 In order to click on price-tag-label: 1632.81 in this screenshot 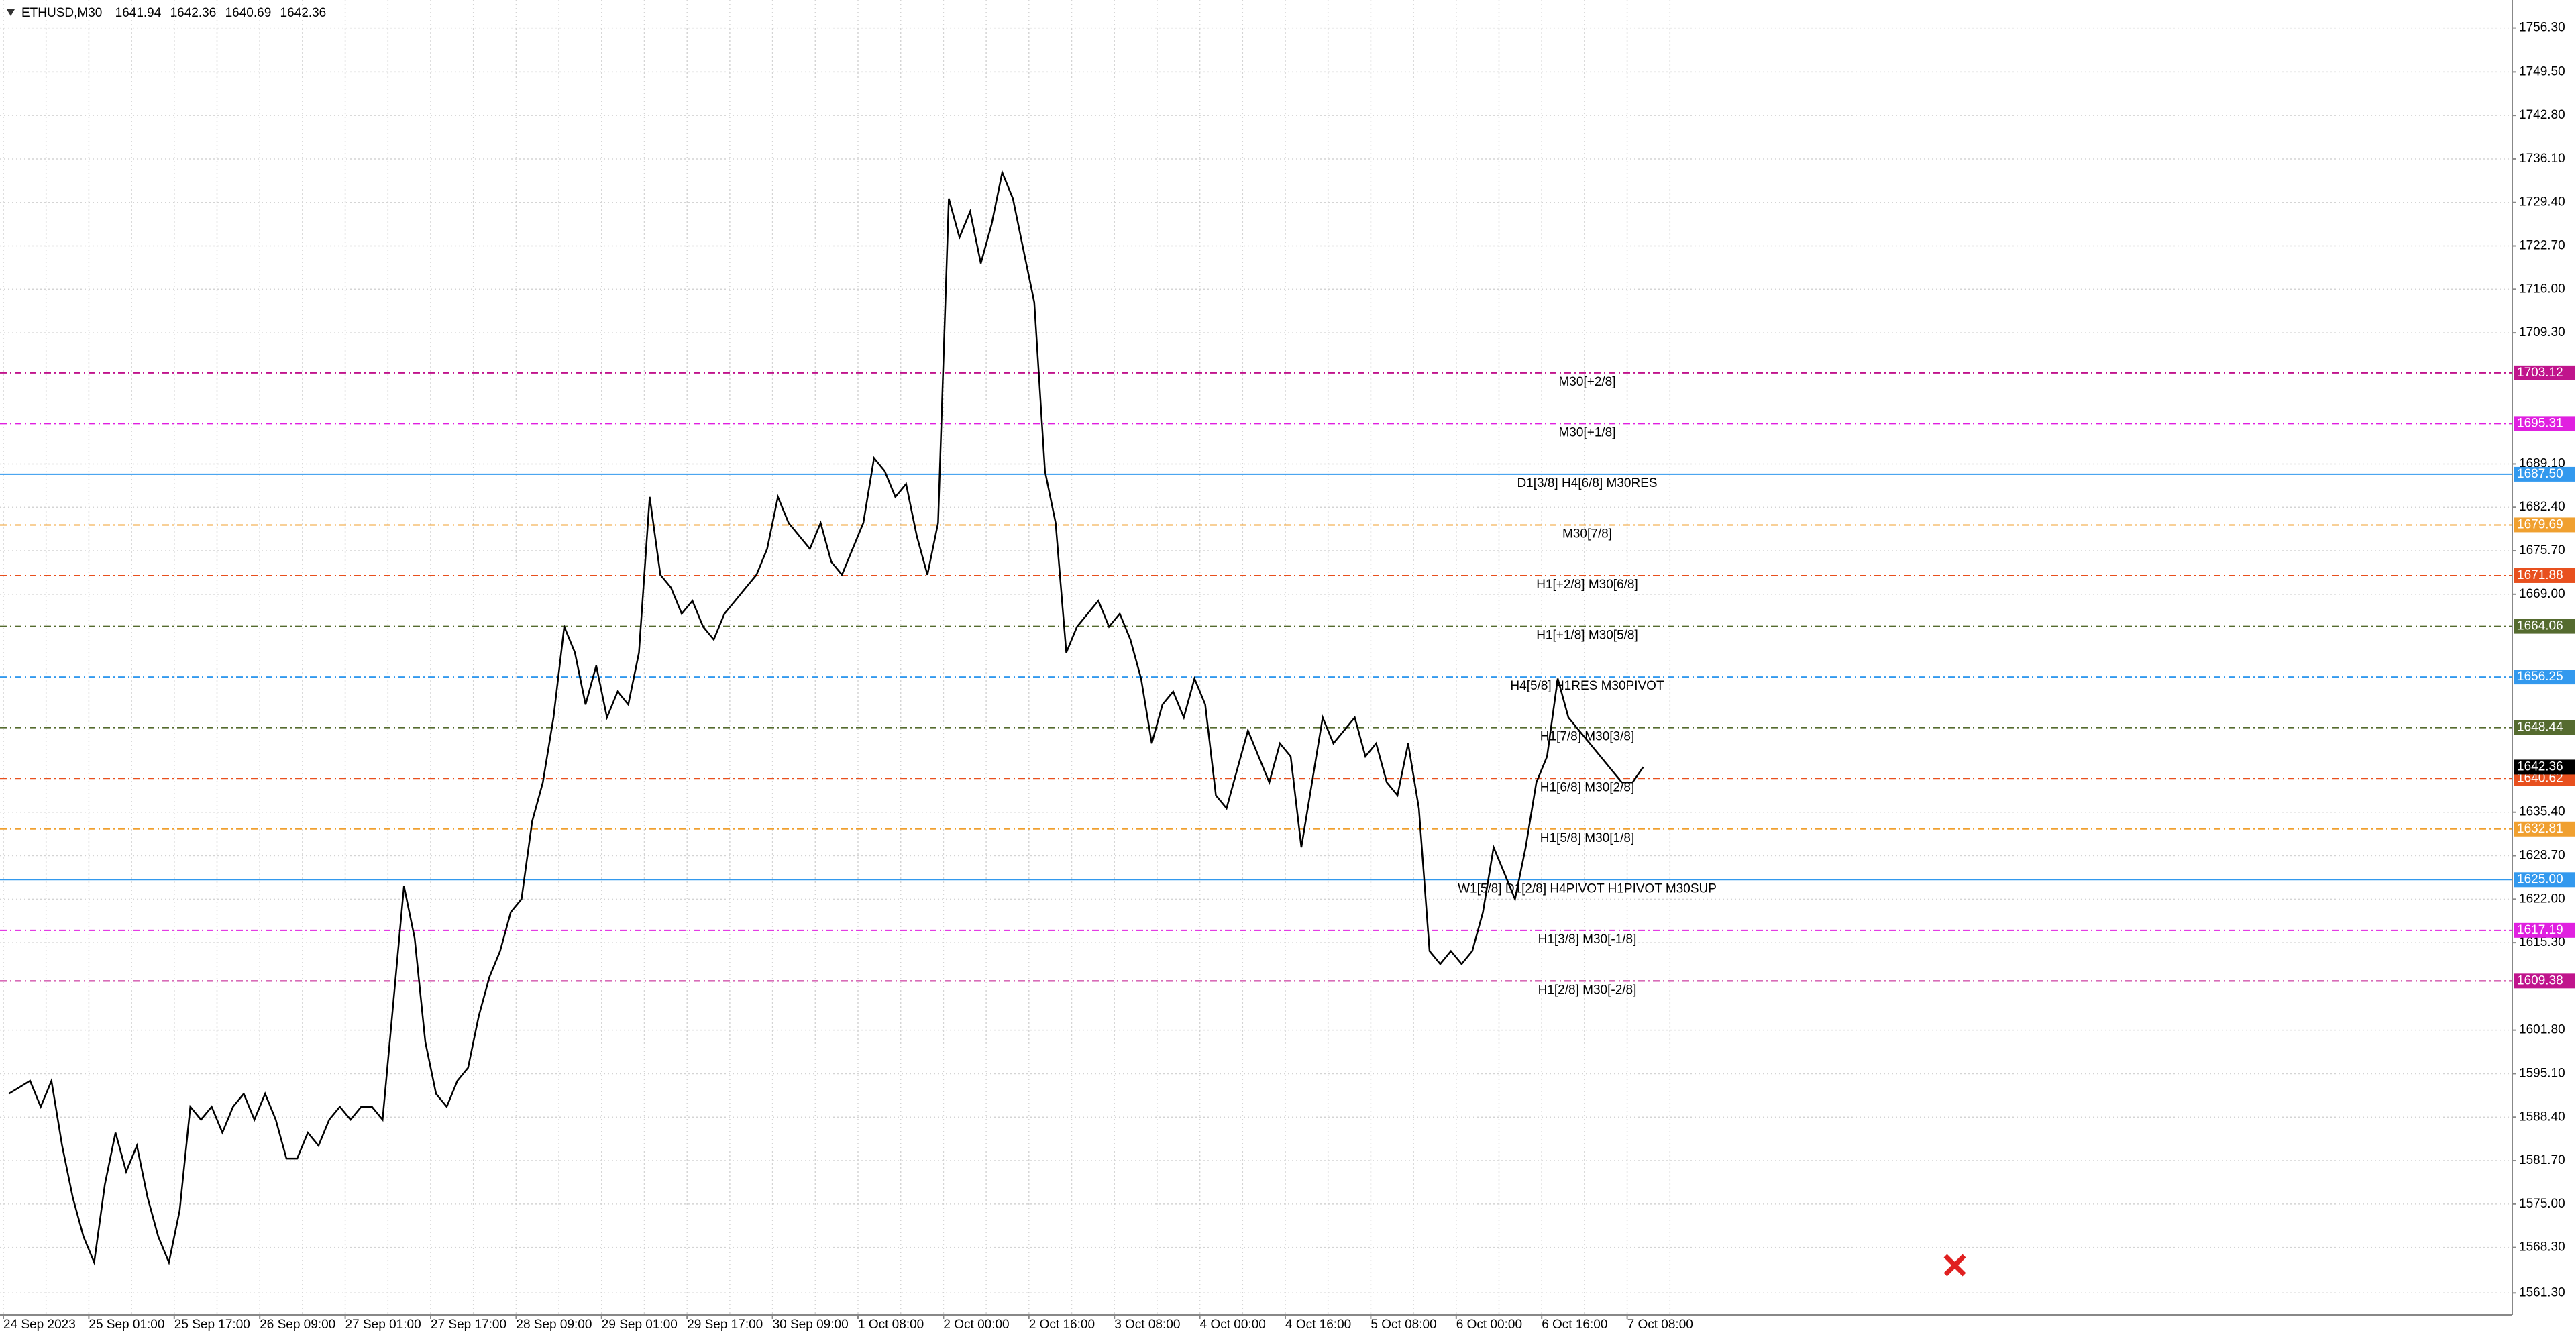, I will do `click(2540, 829)`.